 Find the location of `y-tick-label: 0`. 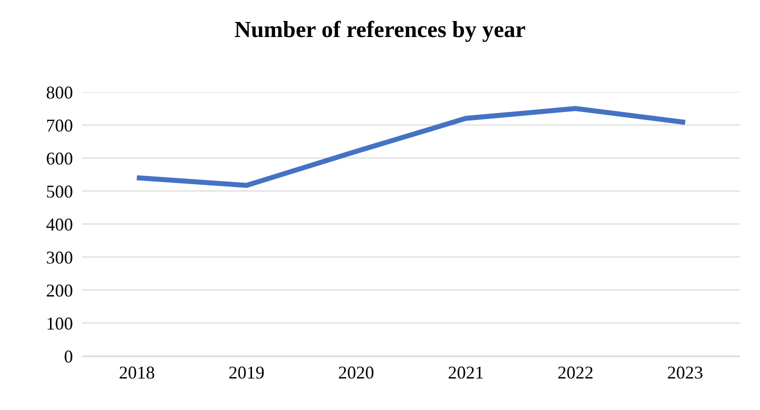

y-tick-label: 0 is located at coordinates (68, 356).